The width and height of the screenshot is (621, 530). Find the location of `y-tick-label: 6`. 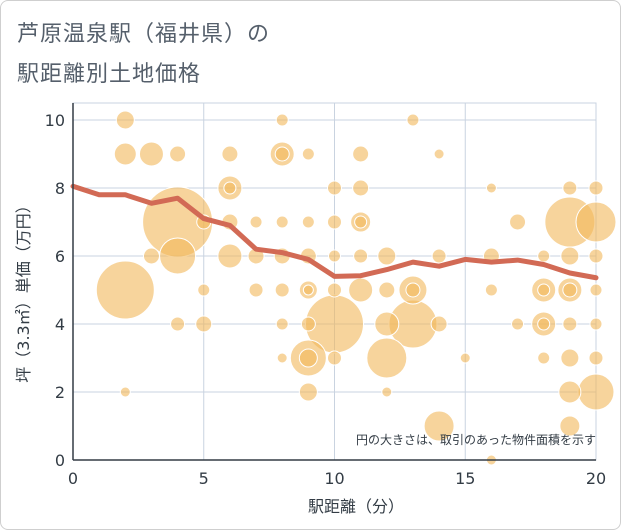

y-tick-label: 6 is located at coordinates (60, 256).